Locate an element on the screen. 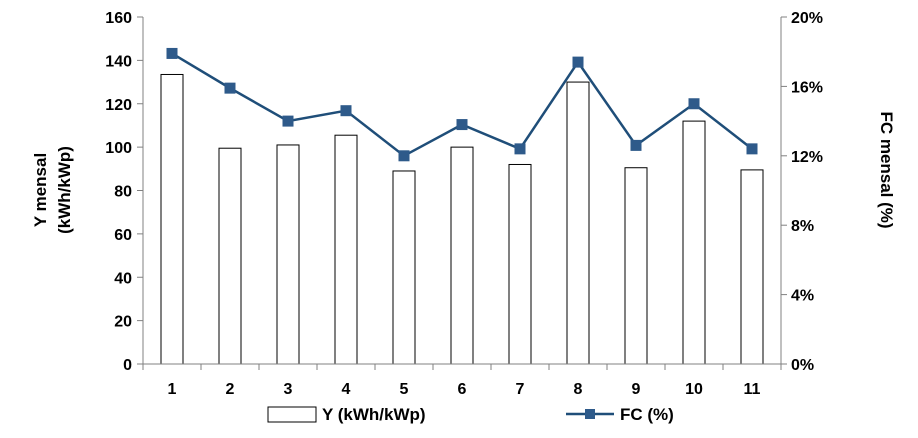  x-tick-label: 9 is located at coordinates (636, 389).